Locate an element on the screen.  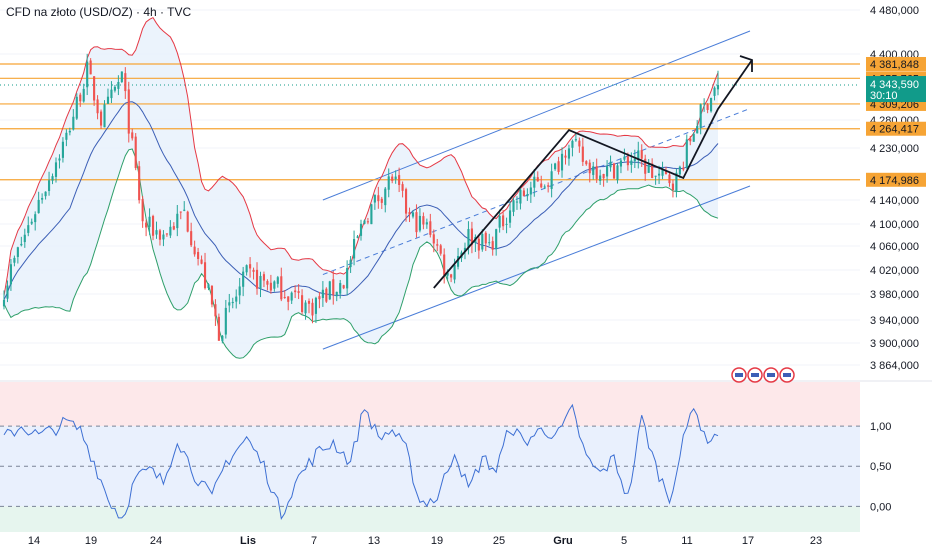
time-axis-tick: Lis is located at coordinates (248, 541).